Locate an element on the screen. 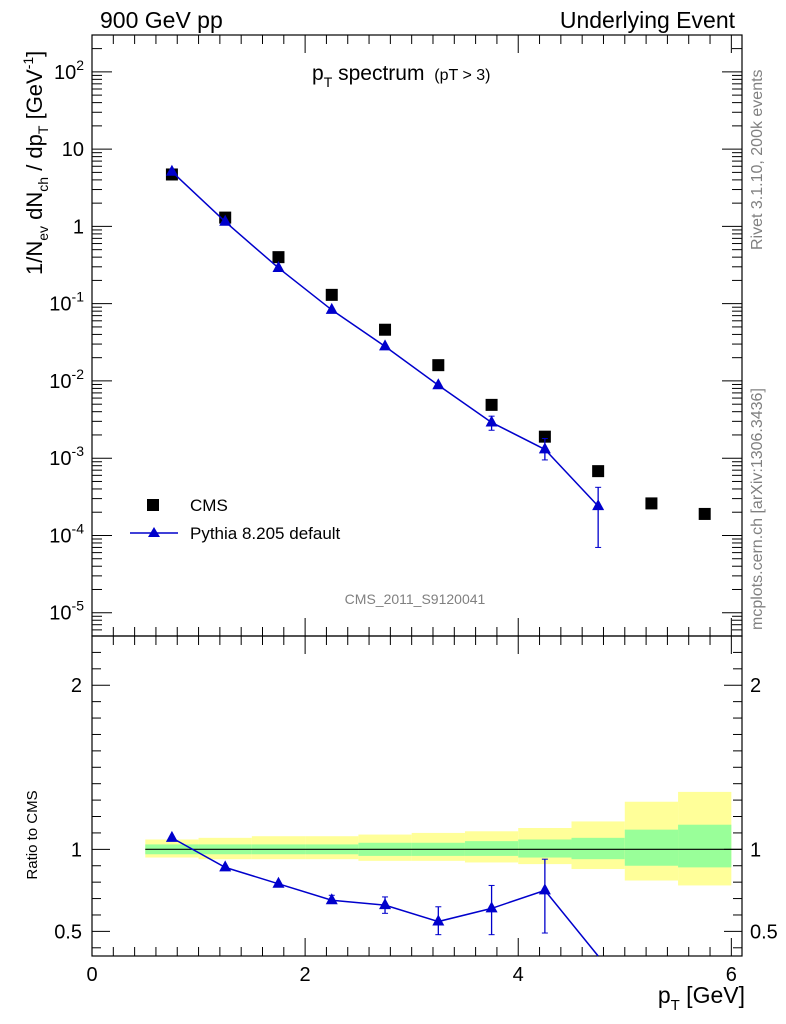  header-left: 900 GeV pp is located at coordinates (161, 20).